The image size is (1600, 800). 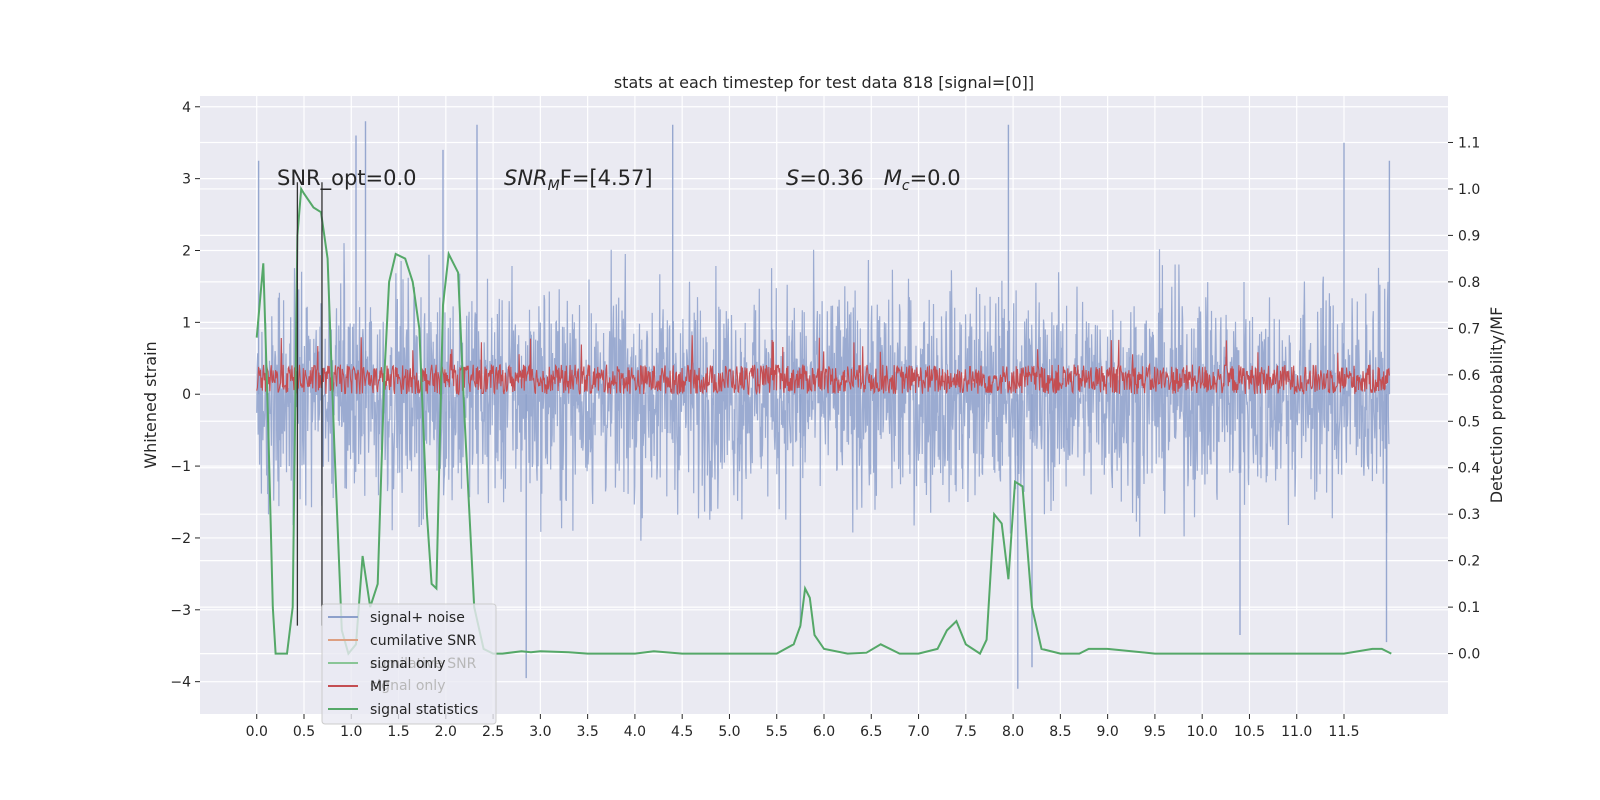 What do you see at coordinates (935, 178) in the screenshot?
I see `annotation-mc-value: =0.0` at bounding box center [935, 178].